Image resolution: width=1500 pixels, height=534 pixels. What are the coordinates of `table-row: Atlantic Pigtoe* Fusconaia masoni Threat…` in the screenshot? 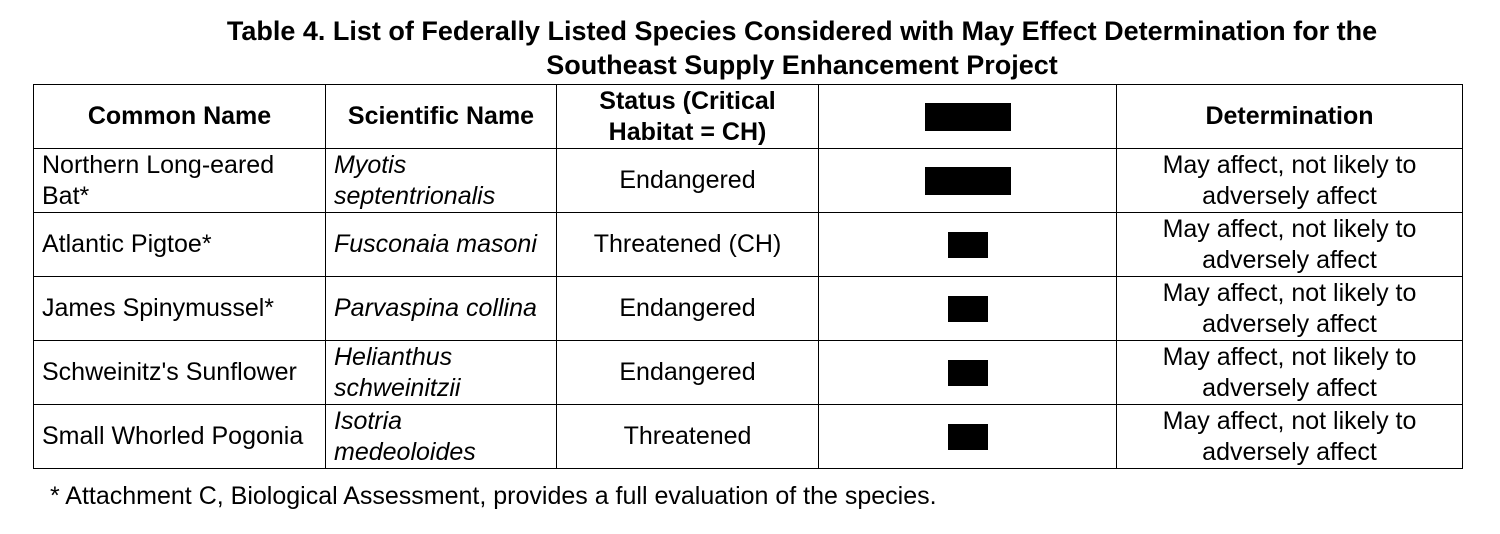 It's located at (748, 244).